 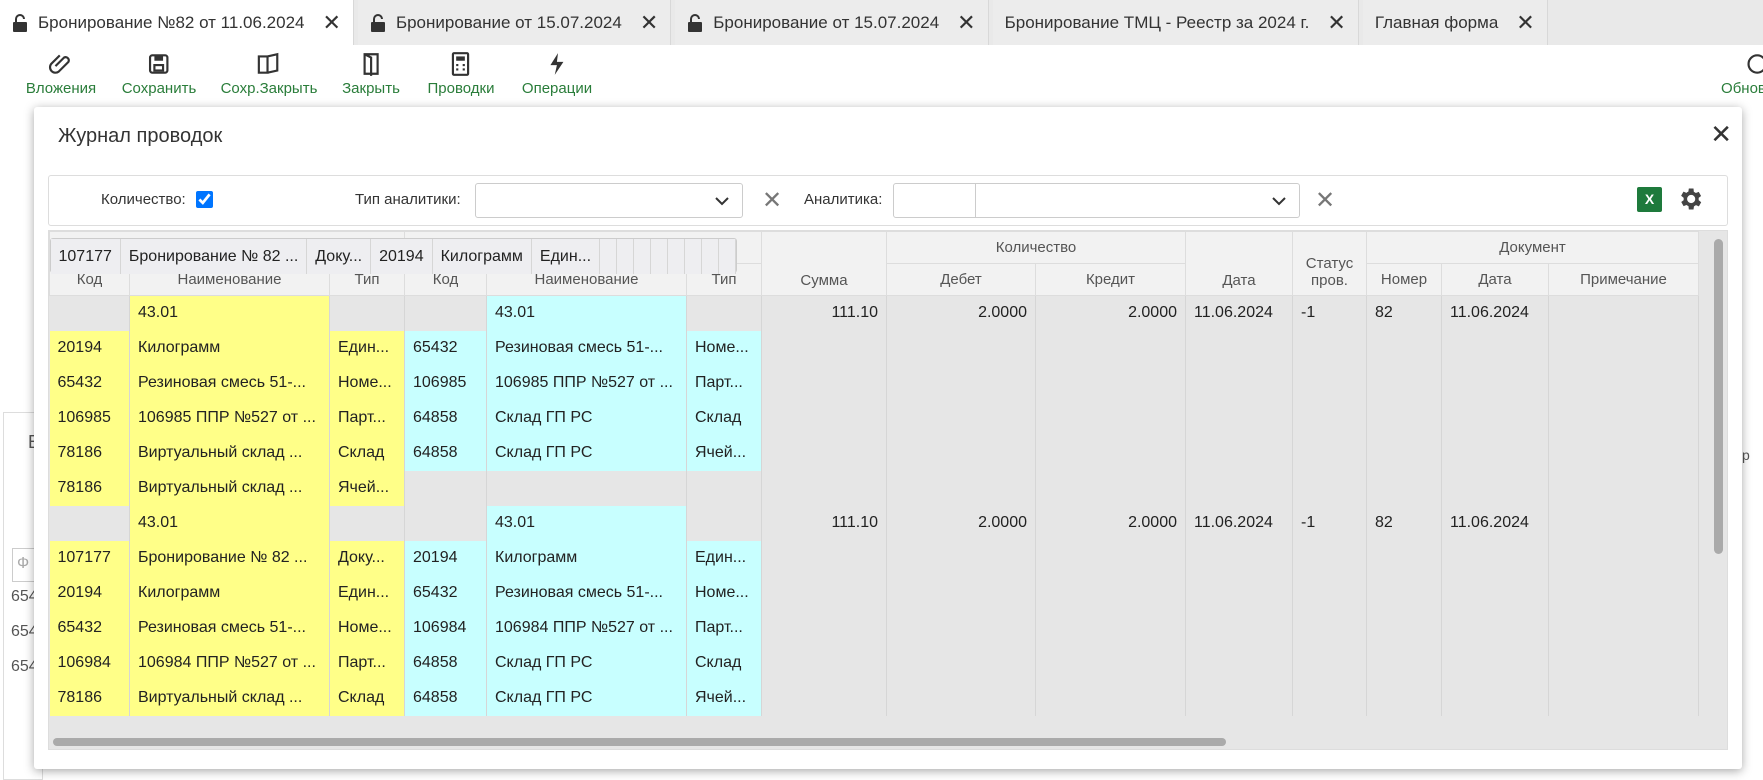 What do you see at coordinates (824, 263) in the screenshot?
I see `column-header: Сумма` at bounding box center [824, 263].